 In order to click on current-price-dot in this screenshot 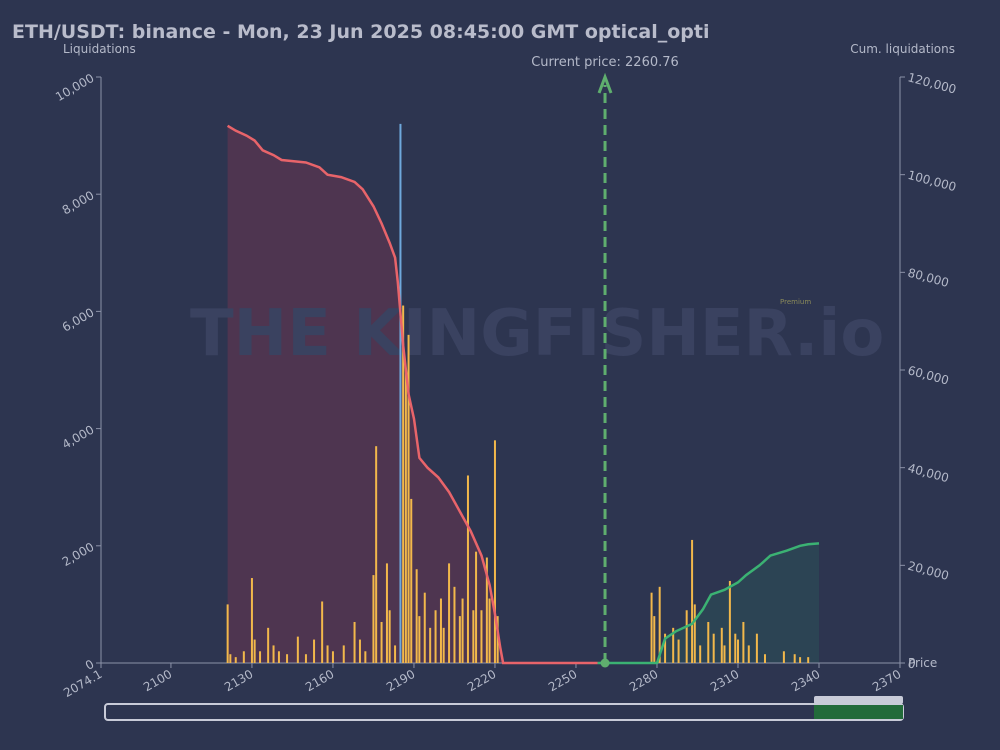, I will do `click(605, 663)`.